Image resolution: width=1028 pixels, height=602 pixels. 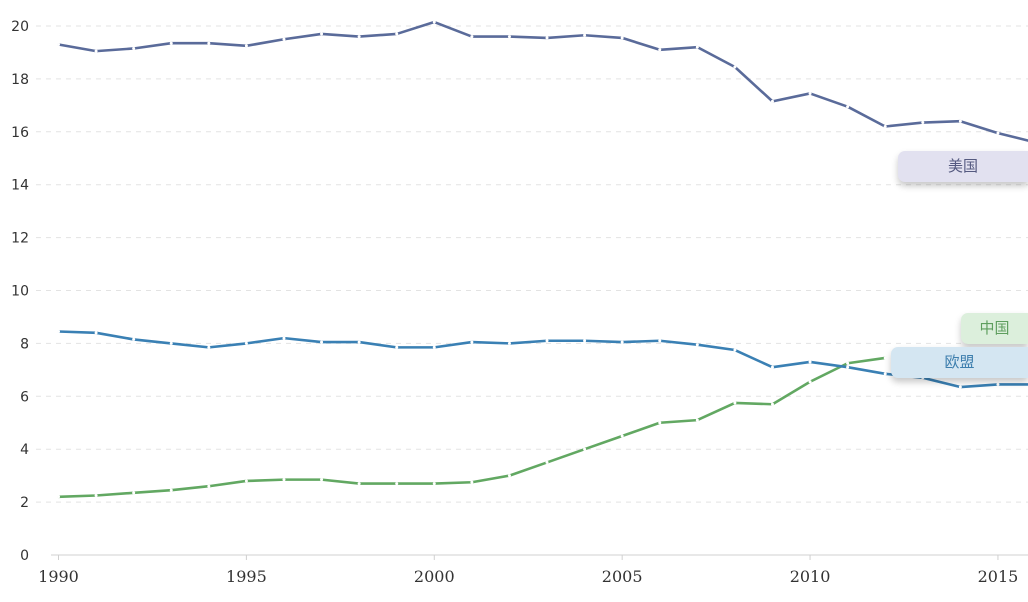 I want to click on legend-tag-china: 中国, so click(x=994, y=328).